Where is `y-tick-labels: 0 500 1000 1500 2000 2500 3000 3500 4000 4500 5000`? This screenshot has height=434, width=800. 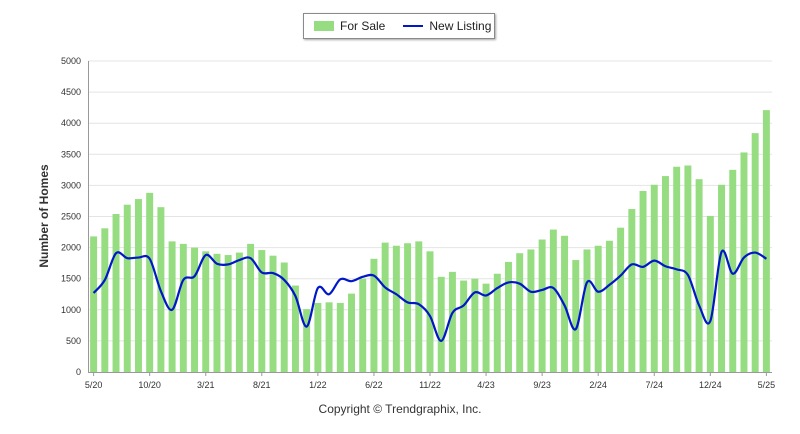 y-tick-labels: 0 500 1000 1500 2000 2500 3000 3500 4000 4500 5000 is located at coordinates (71, 216).